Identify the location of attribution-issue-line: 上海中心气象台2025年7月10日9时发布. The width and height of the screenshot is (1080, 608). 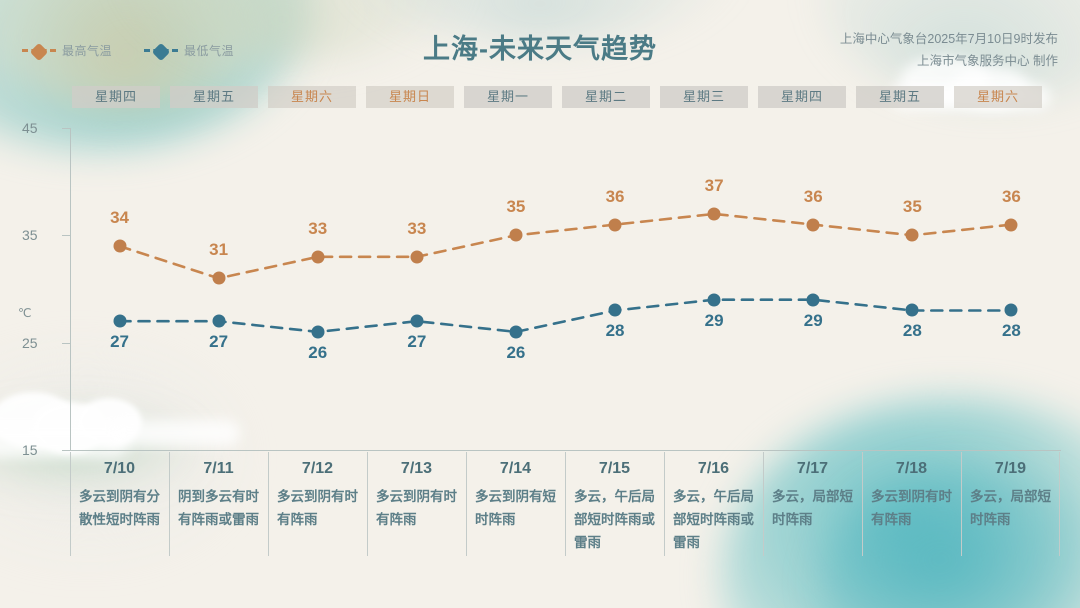
(948, 39).